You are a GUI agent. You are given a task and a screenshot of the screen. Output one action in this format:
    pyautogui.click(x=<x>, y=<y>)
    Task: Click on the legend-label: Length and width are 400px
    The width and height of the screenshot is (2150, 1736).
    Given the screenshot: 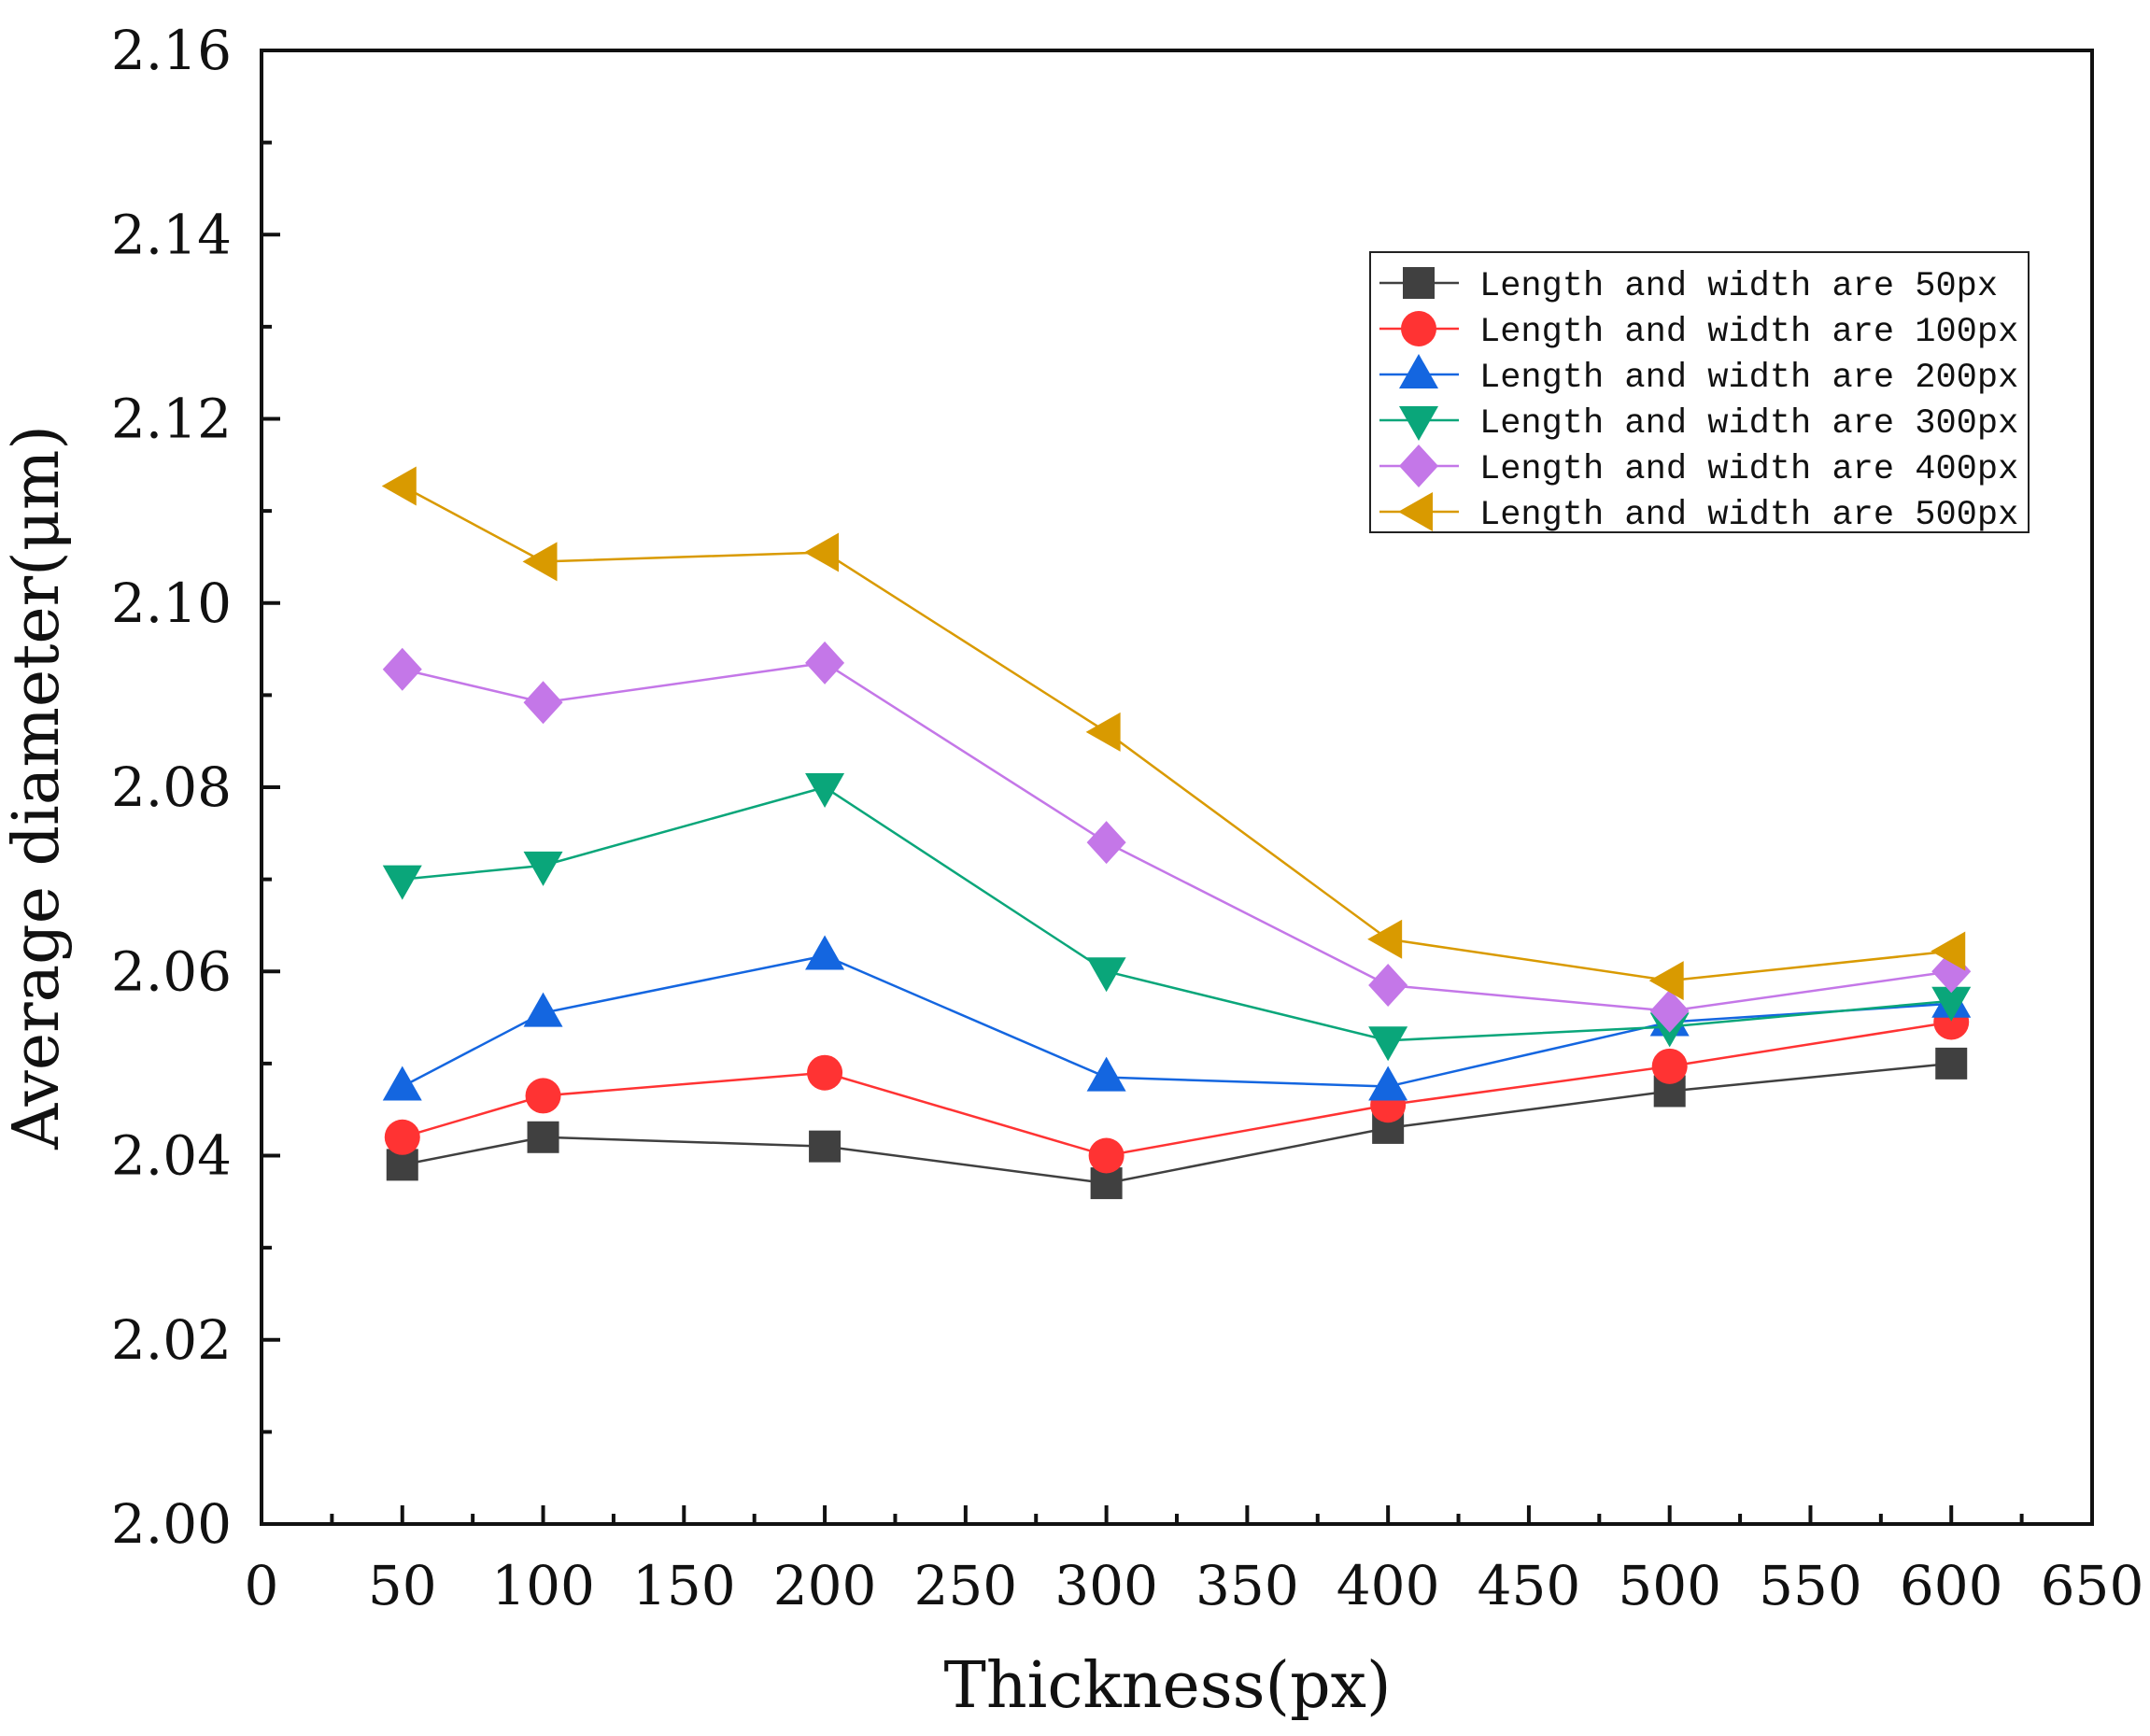 What is the action you would take?
    pyautogui.click(x=1749, y=469)
    